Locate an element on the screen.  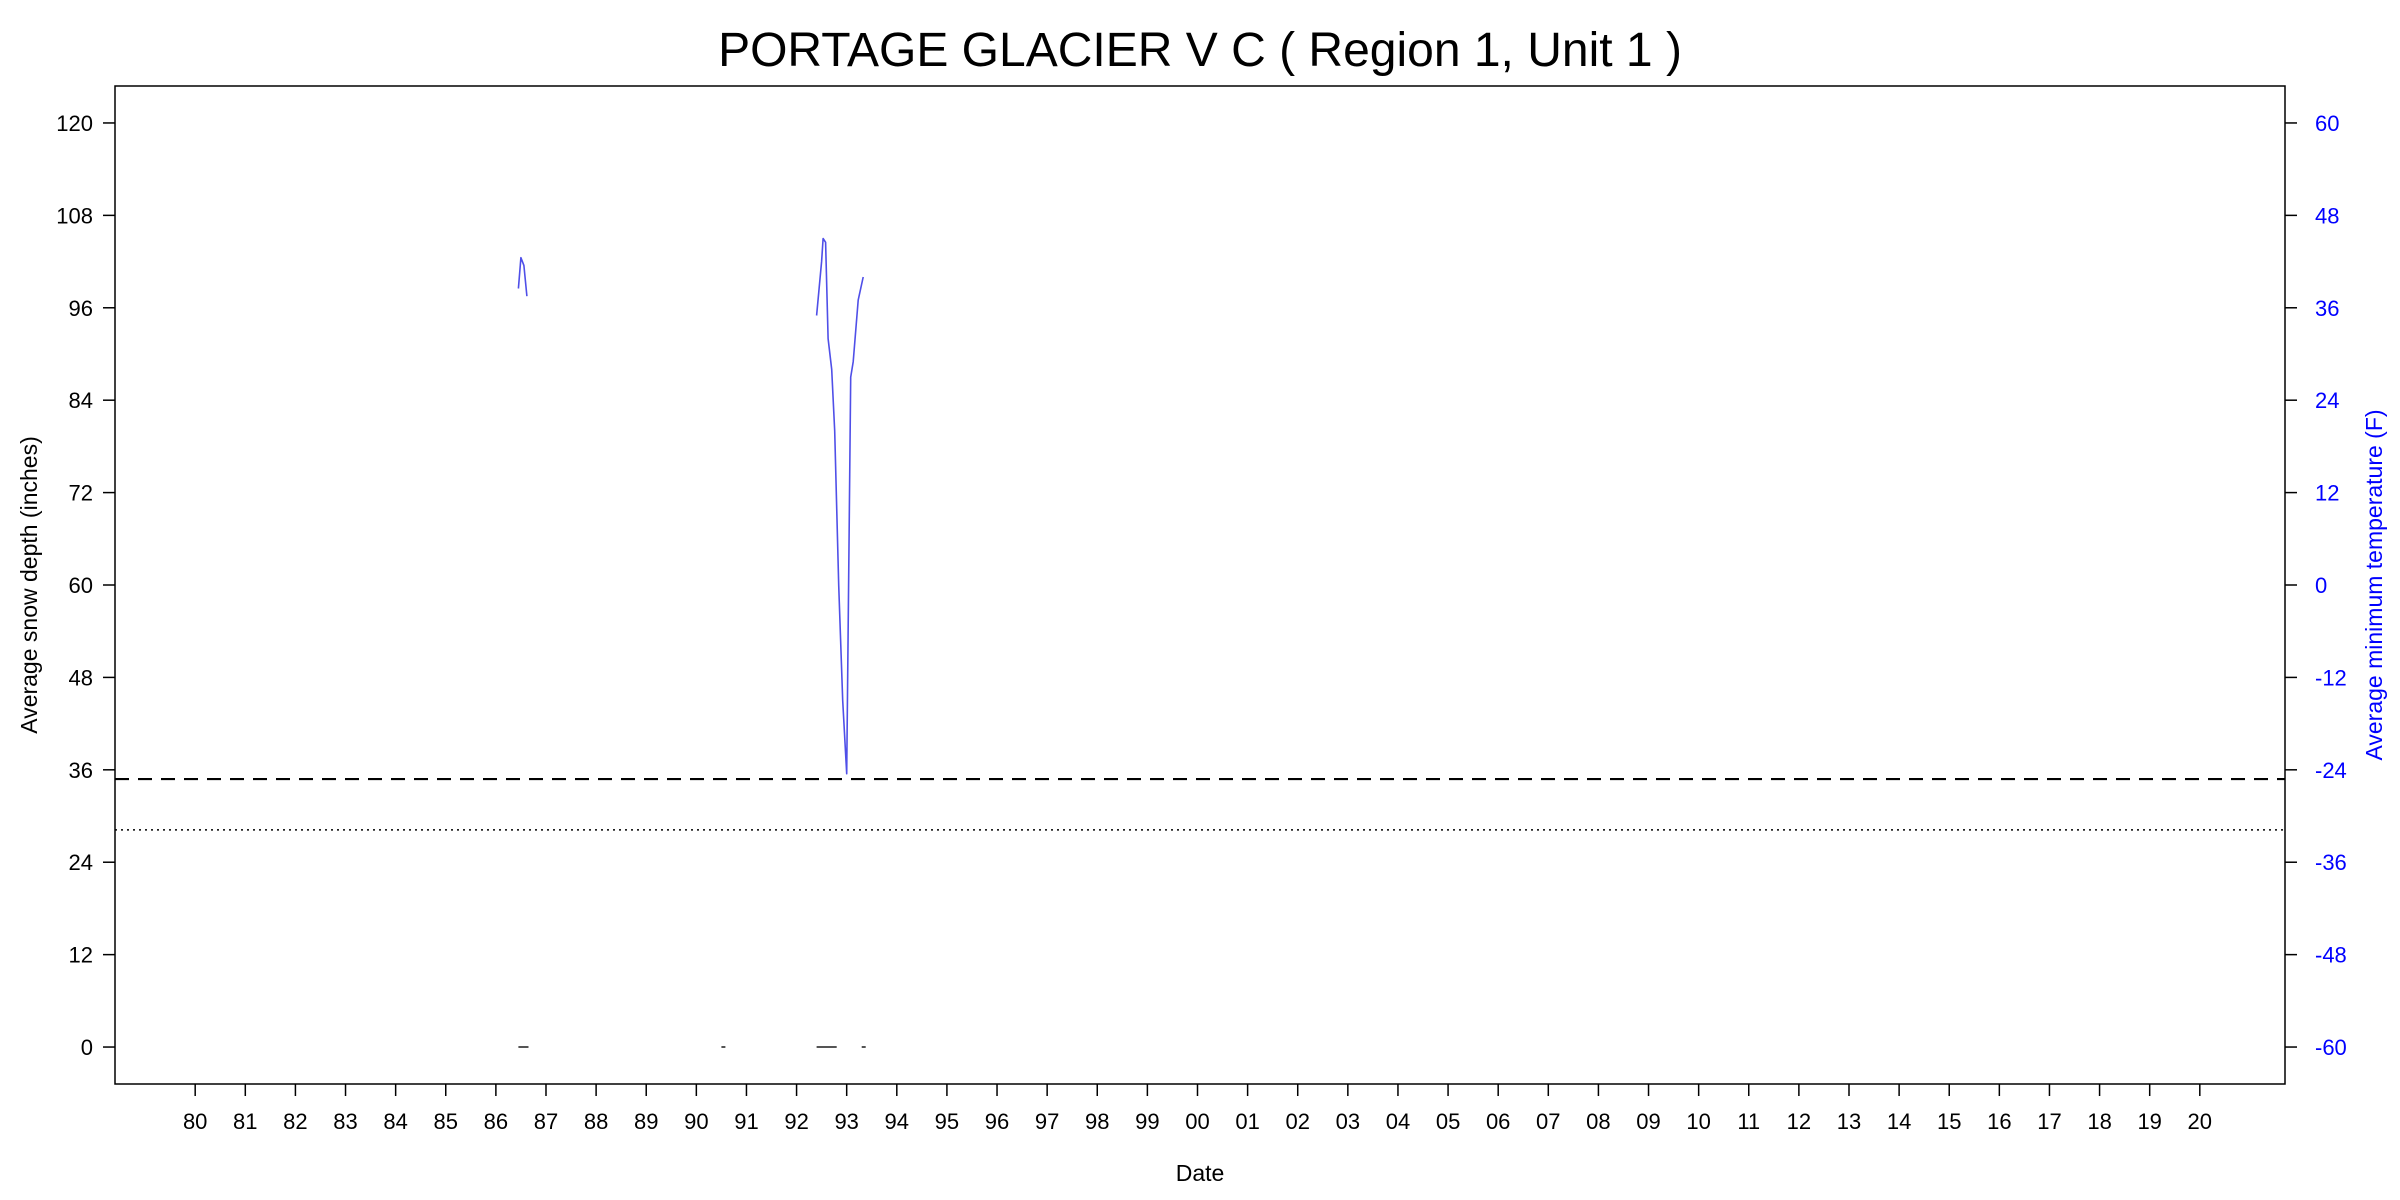
x-tick-label-19: 99 is located at coordinates (1147, 1121).